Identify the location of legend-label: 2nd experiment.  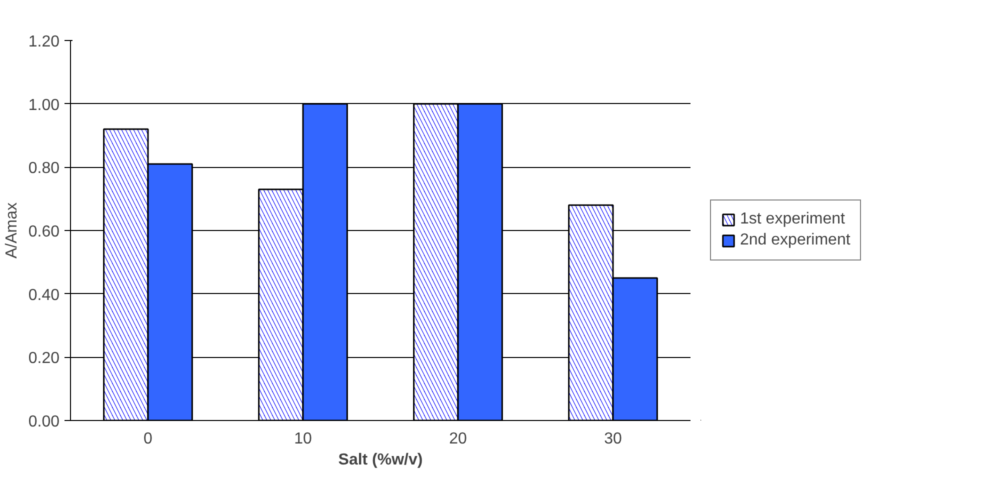
(795, 241).